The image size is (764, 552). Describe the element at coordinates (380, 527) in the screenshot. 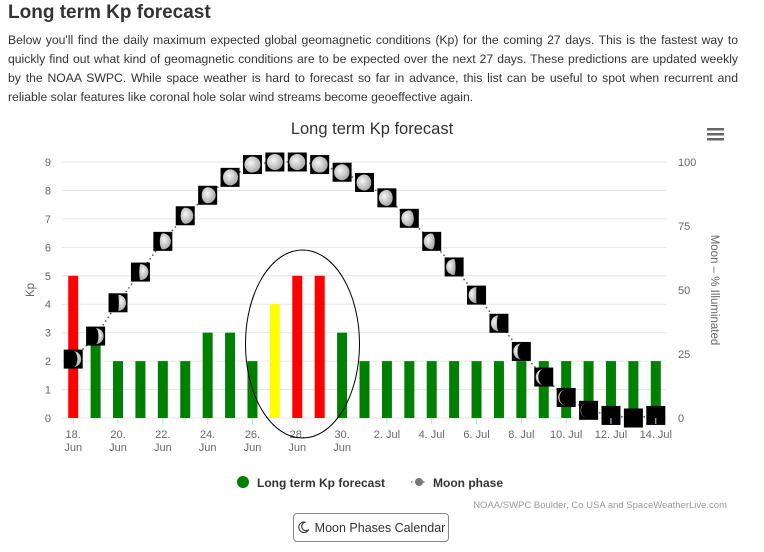

I see `moon-phases-calendar-label: Moon Phases Calendar` at that location.